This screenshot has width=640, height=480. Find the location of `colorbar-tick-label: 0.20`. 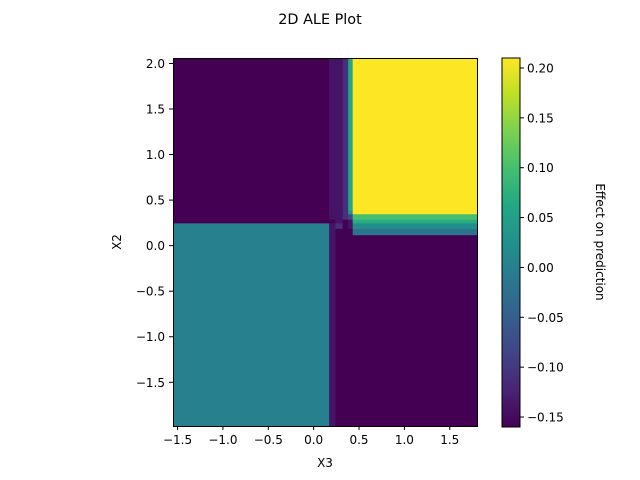

colorbar-tick-label: 0.20 is located at coordinates (540, 68).